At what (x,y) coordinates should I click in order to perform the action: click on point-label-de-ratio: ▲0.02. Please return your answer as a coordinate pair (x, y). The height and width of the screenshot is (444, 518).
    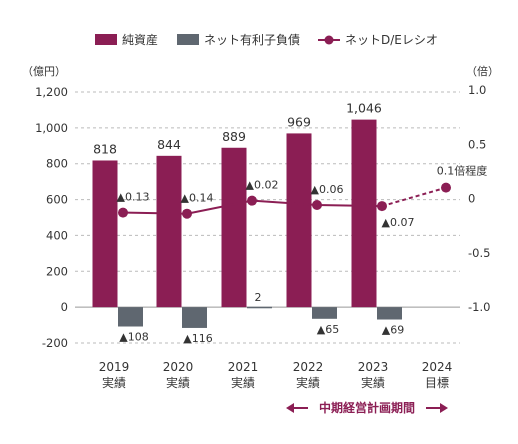
    Looking at the image, I should click on (262, 185).